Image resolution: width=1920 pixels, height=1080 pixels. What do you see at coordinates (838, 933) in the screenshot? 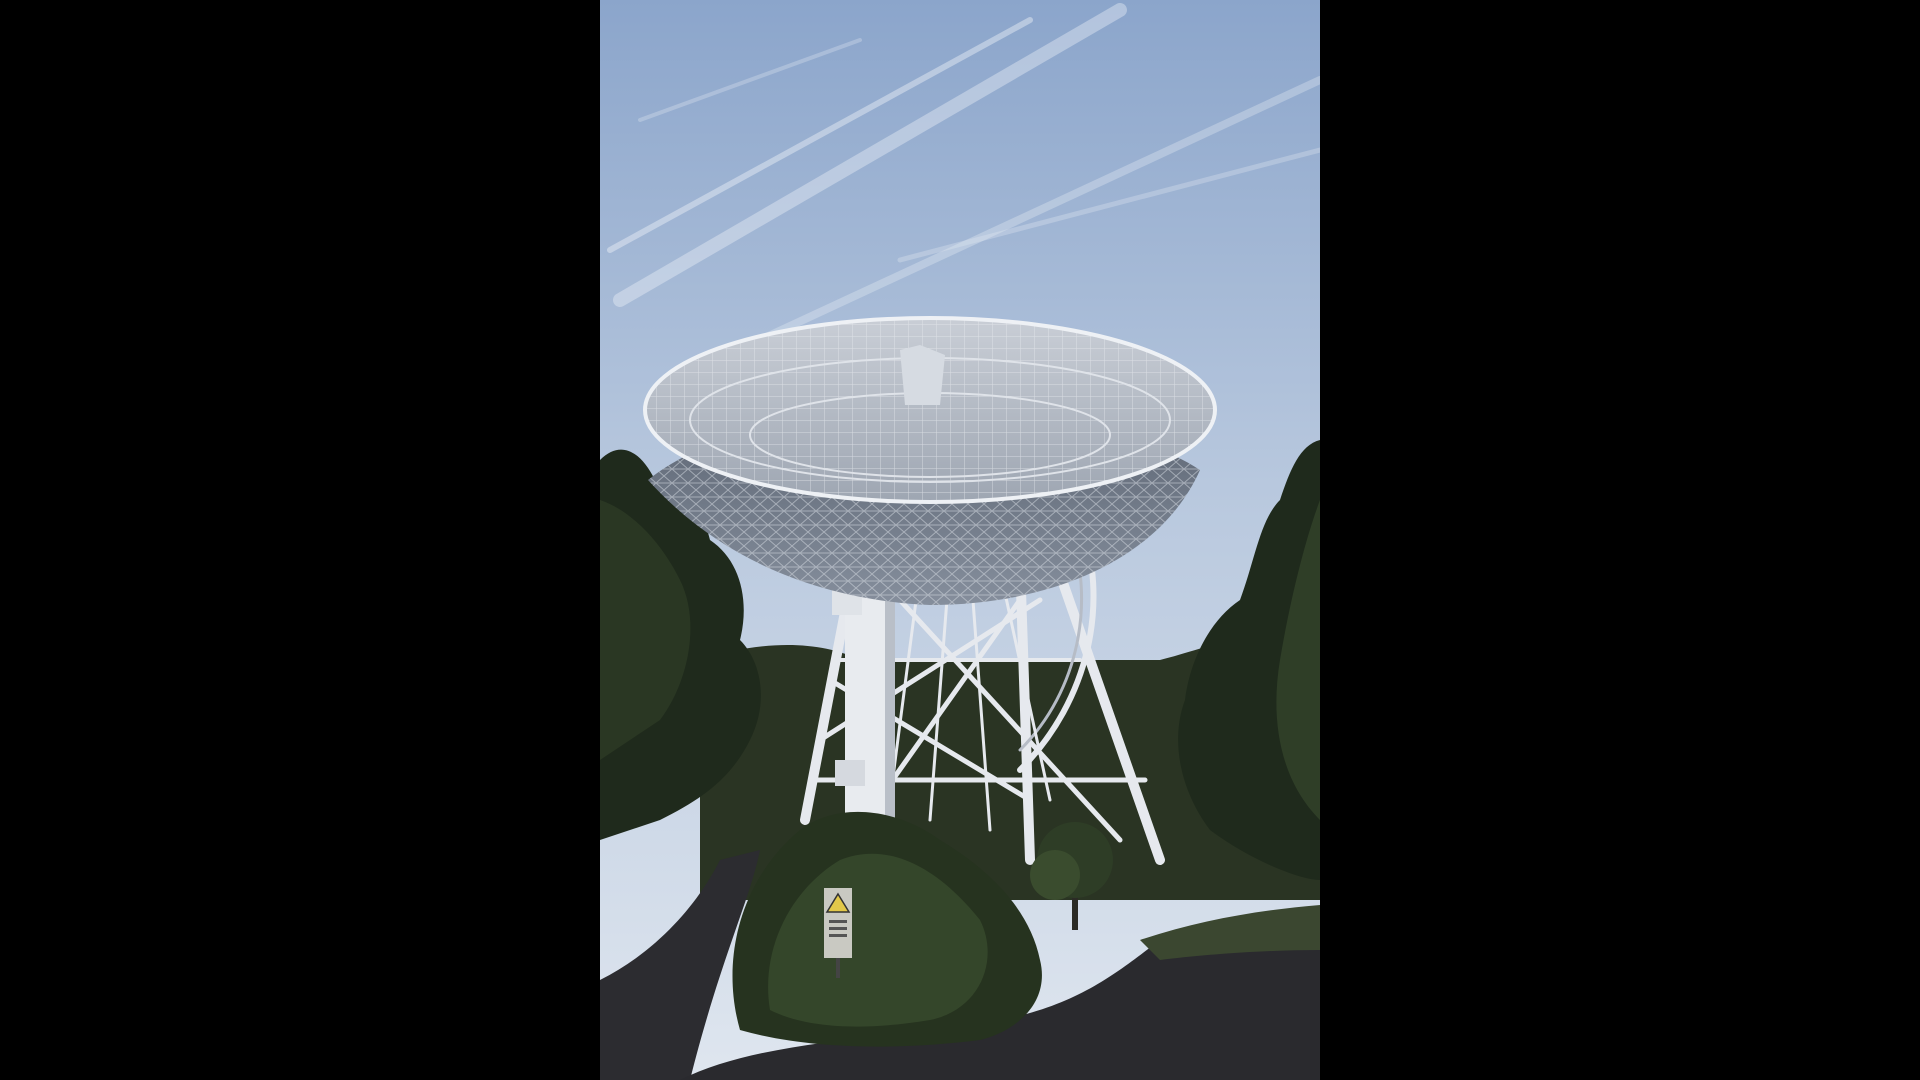
I see `warning-sign-icon` at bounding box center [838, 933].